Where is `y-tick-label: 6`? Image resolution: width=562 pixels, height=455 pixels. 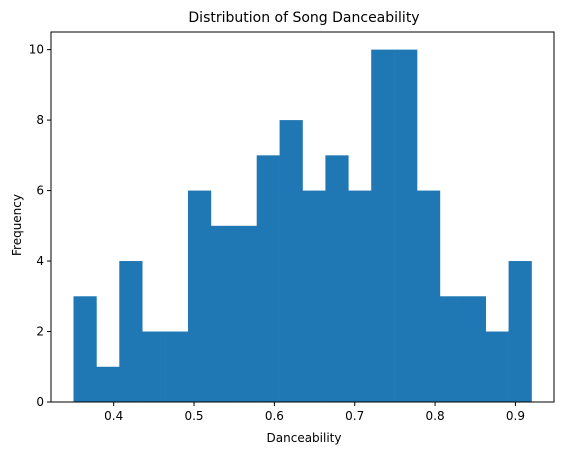 y-tick-label: 6 is located at coordinates (40, 191).